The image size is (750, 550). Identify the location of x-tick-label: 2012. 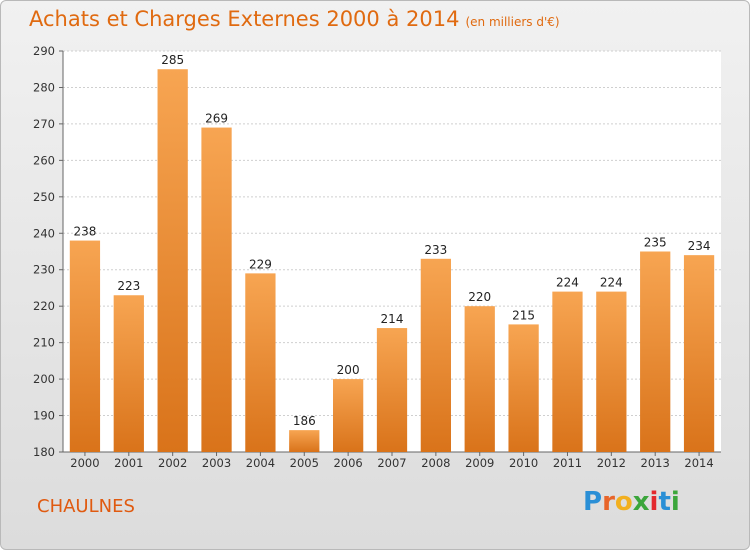
(611, 463).